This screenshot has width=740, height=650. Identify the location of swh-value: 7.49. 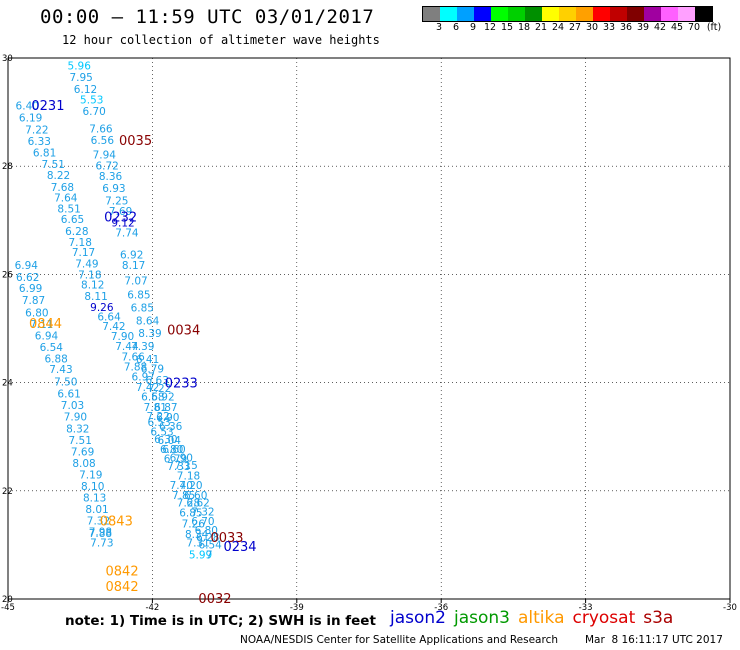
(86, 265).